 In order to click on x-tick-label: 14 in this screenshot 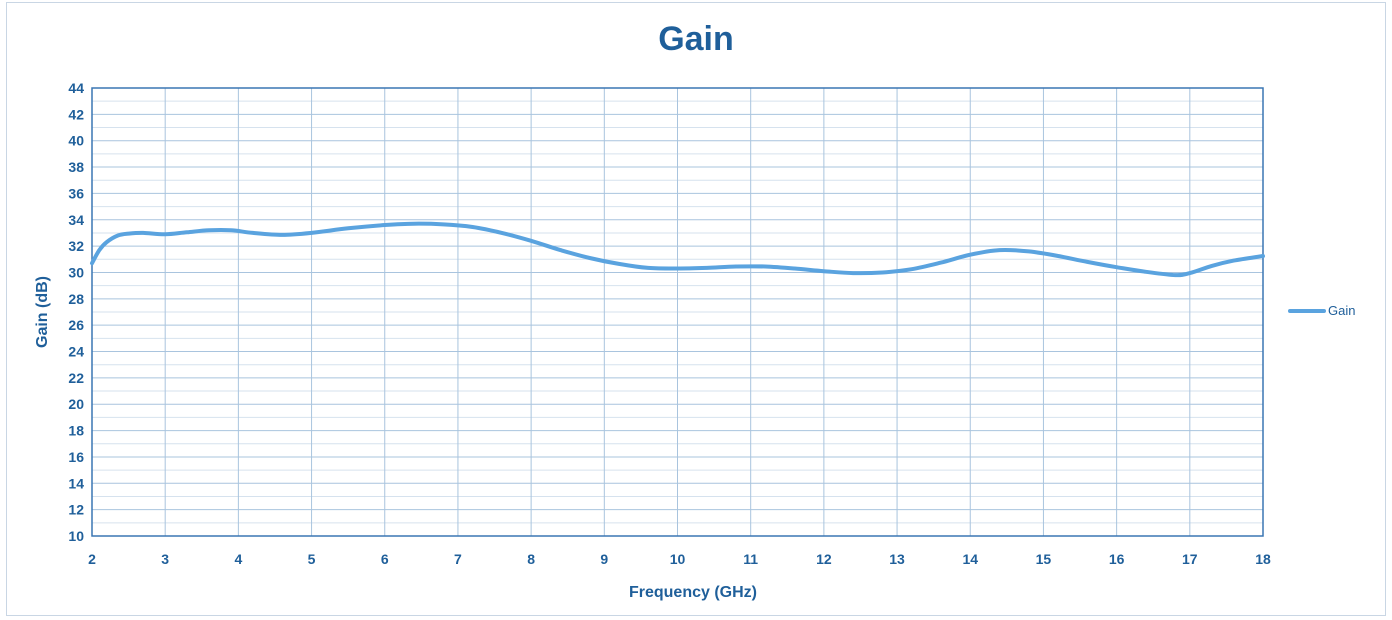, I will do `click(970, 559)`.